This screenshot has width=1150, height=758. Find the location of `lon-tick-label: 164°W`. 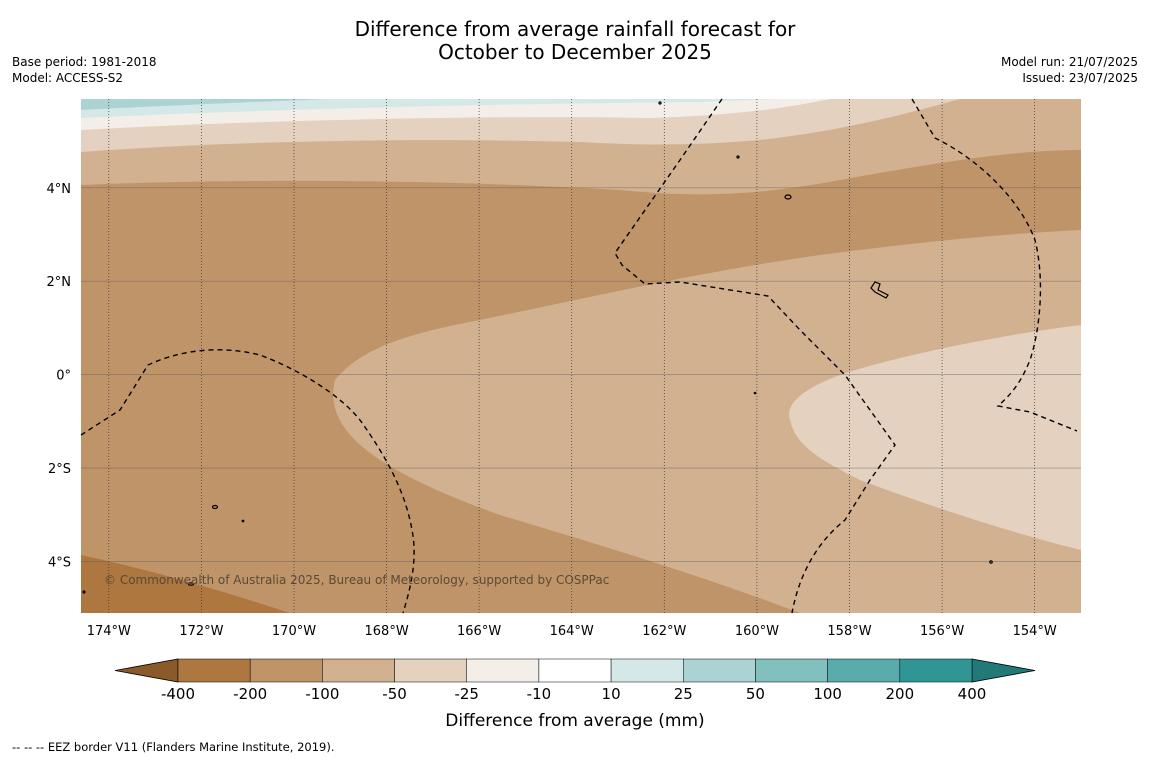

lon-tick-label: 164°W is located at coordinates (572, 631).